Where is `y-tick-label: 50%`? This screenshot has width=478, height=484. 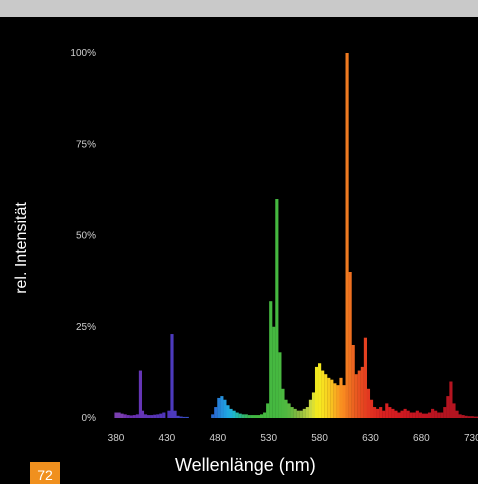
y-tick-label: 50% is located at coordinates (86, 236).